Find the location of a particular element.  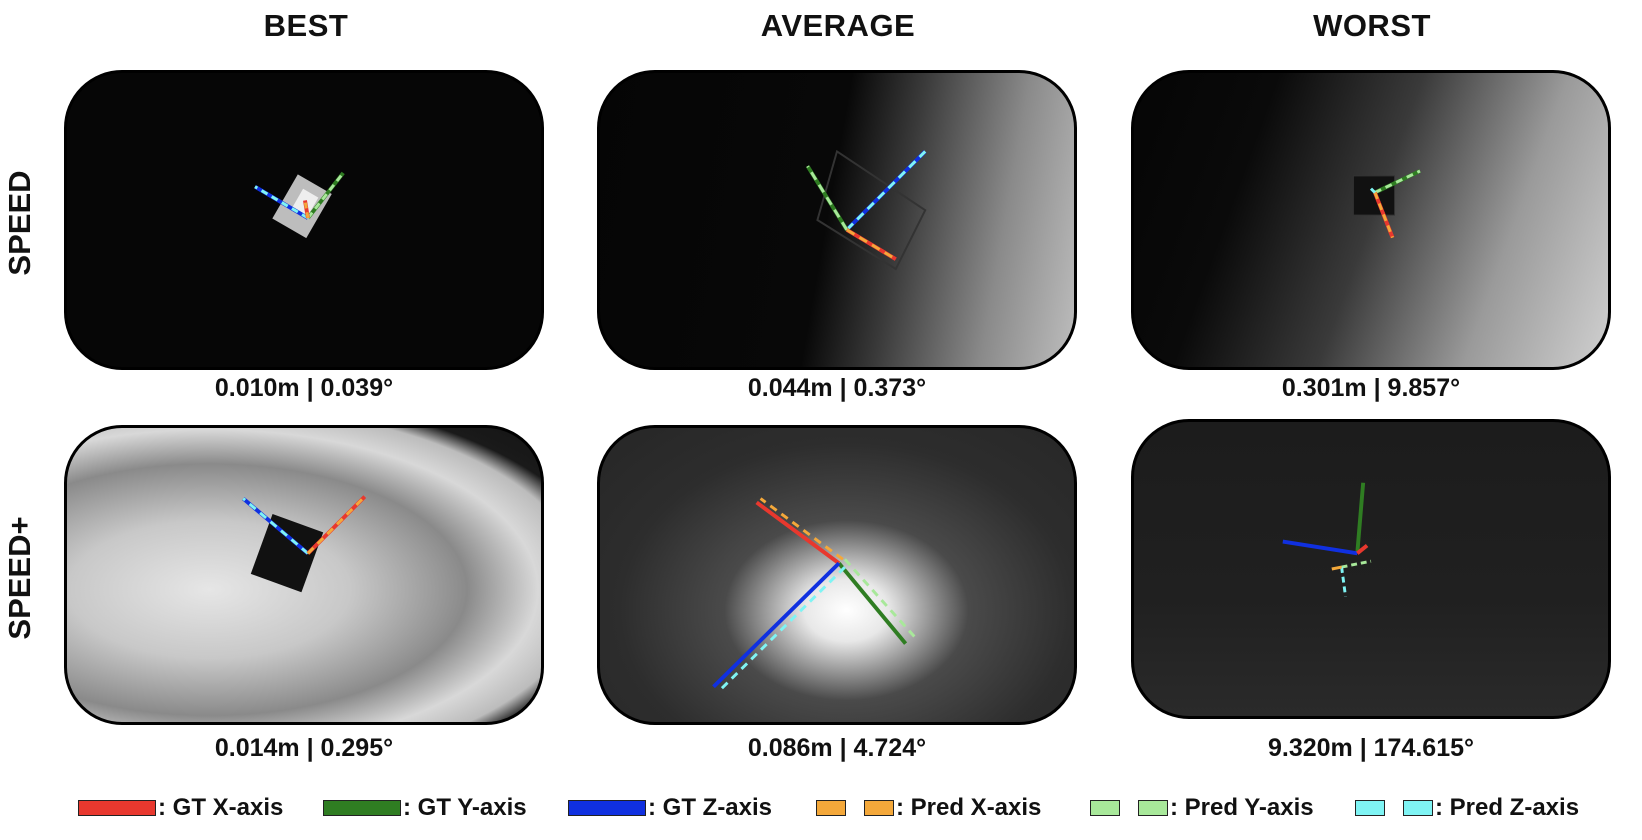

caption-speedplus-worst: 9.320m | 174.615° is located at coordinates (1371, 748).